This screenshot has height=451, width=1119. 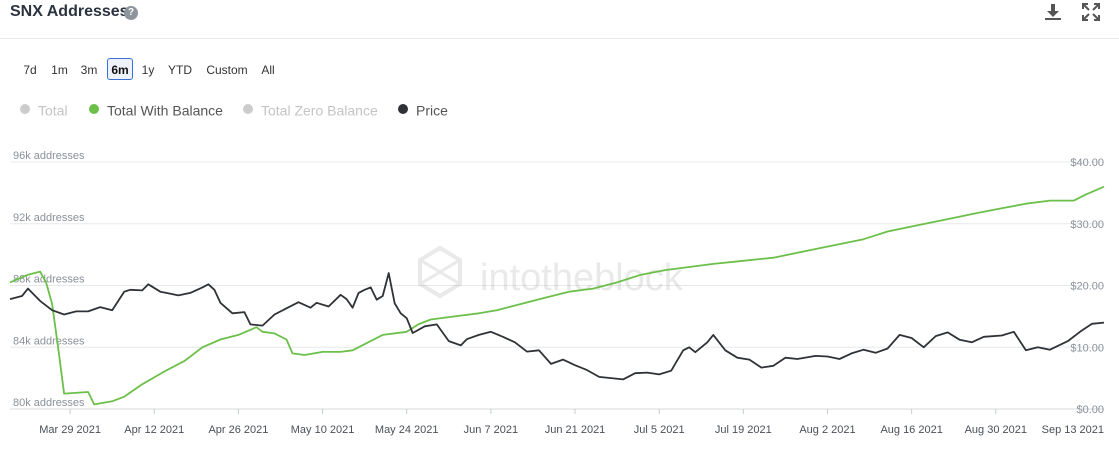 I want to click on legend-item-total-with-balance: Total With Balance, so click(x=156, y=109).